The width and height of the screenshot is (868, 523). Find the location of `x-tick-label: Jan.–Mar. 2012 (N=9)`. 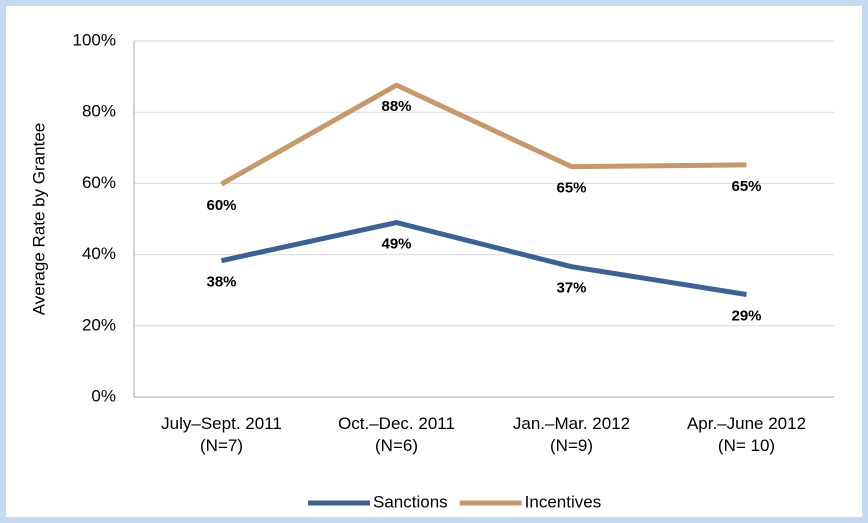

x-tick-label: Jan.–Mar. 2012 (N=9) is located at coordinates (571, 434).